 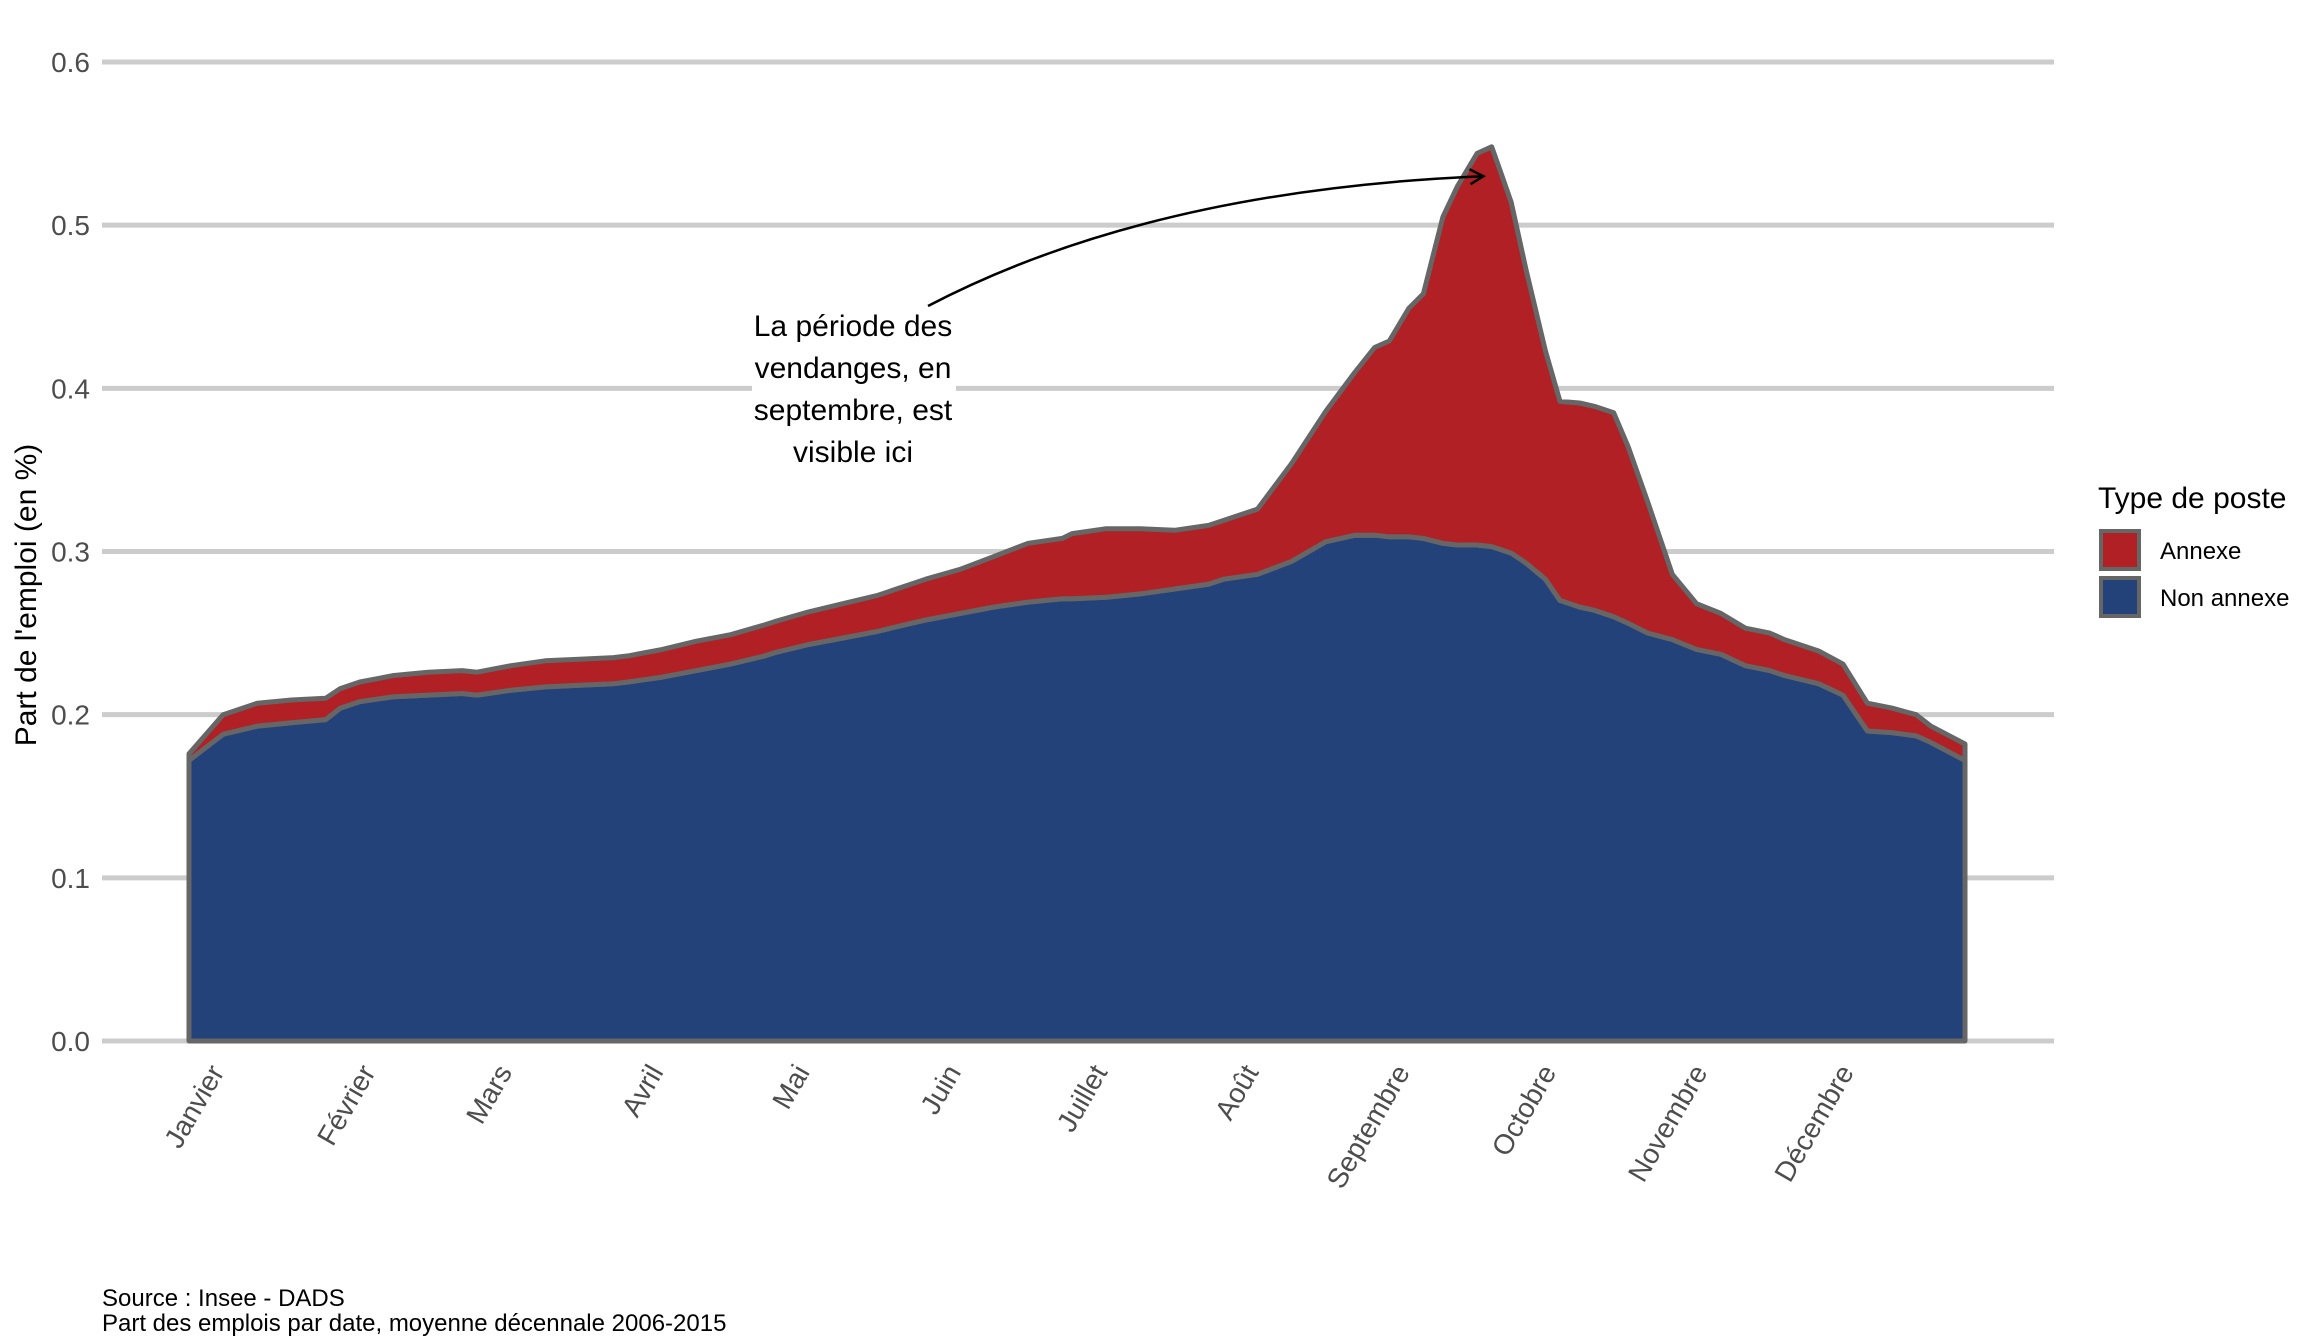 What do you see at coordinates (70, 62) in the screenshot?
I see `y-tick-label: 0.6` at bounding box center [70, 62].